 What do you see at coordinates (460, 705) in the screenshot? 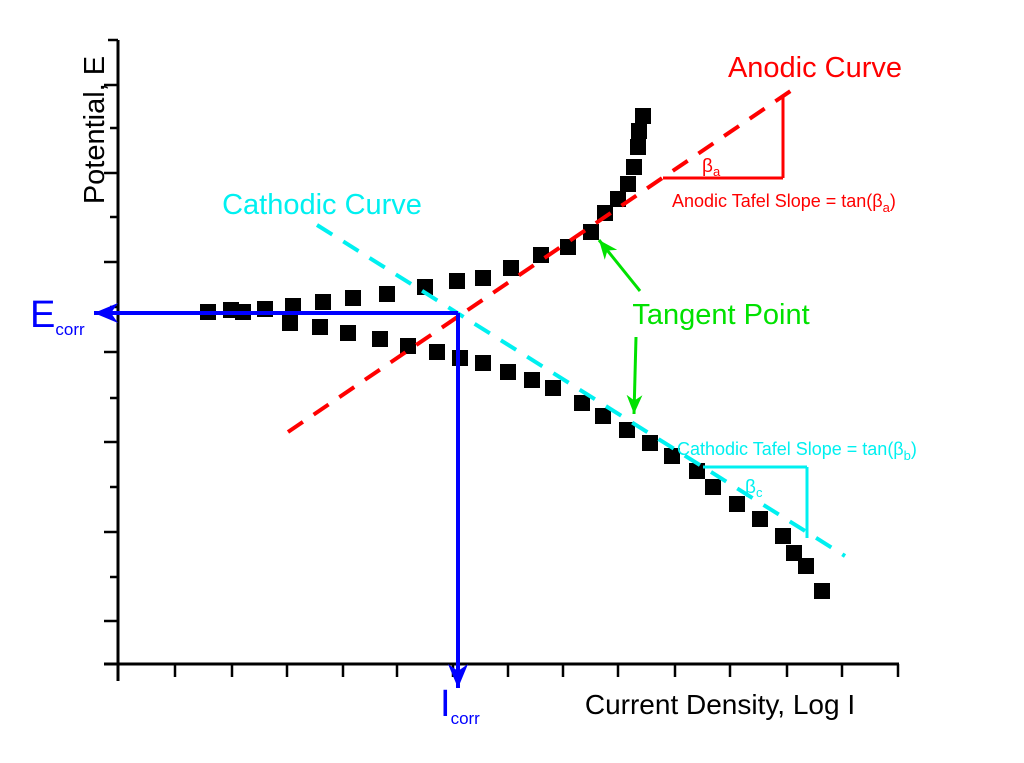
I see `icorr-label: Icorr` at bounding box center [460, 705].